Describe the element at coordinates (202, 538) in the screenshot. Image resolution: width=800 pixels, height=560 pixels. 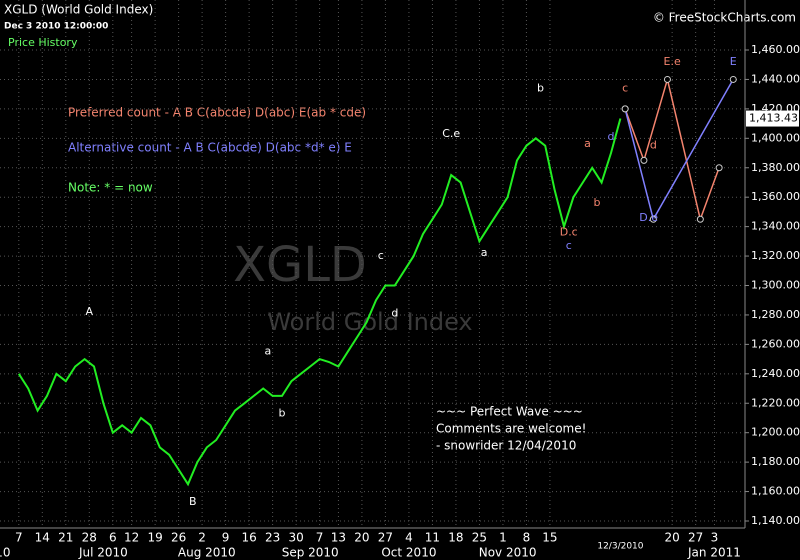
I see `x-tick-label: 2` at that location.